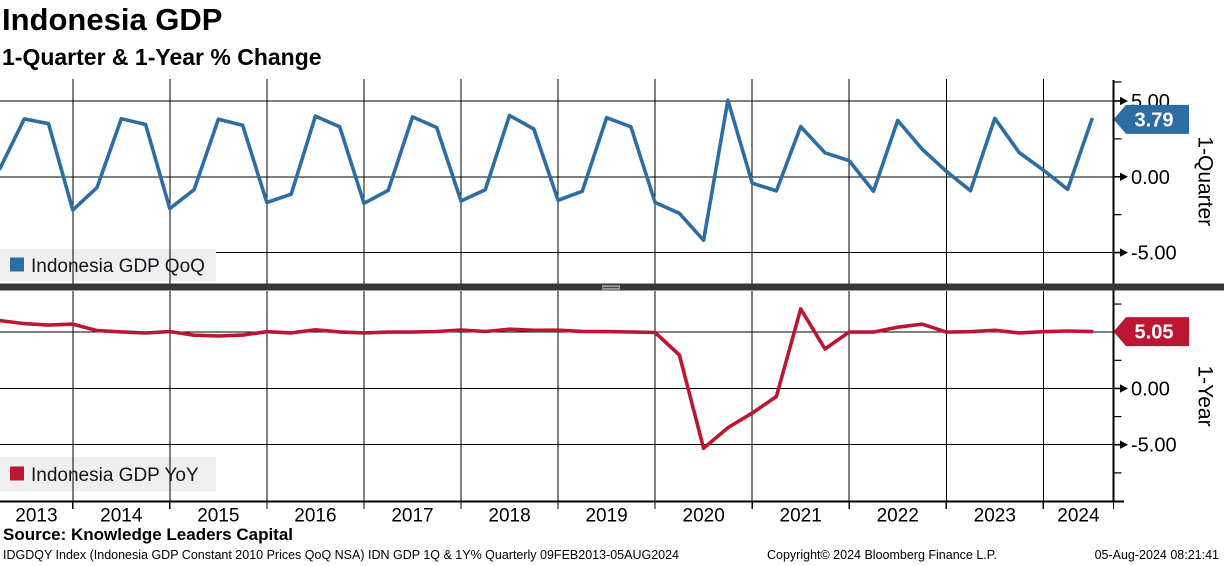 This screenshot has height=566, width=1224. Describe the element at coordinates (218, 516) in the screenshot. I see `x-axis-year-label: 2015` at that location.